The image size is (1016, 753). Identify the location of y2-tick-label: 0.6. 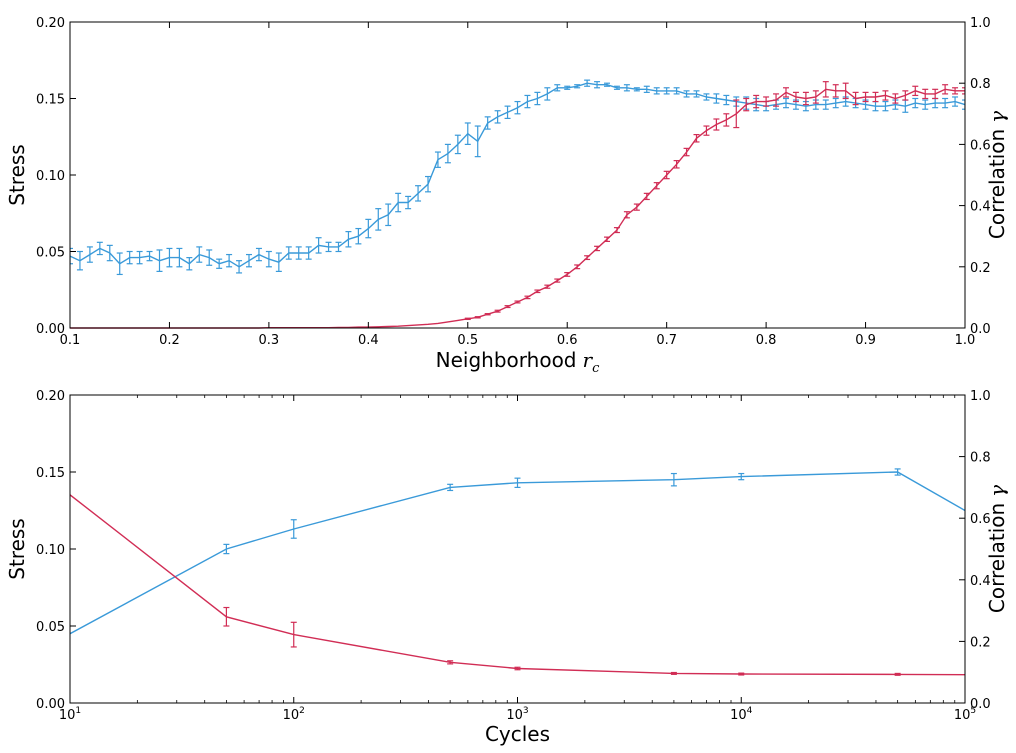
(980, 145).